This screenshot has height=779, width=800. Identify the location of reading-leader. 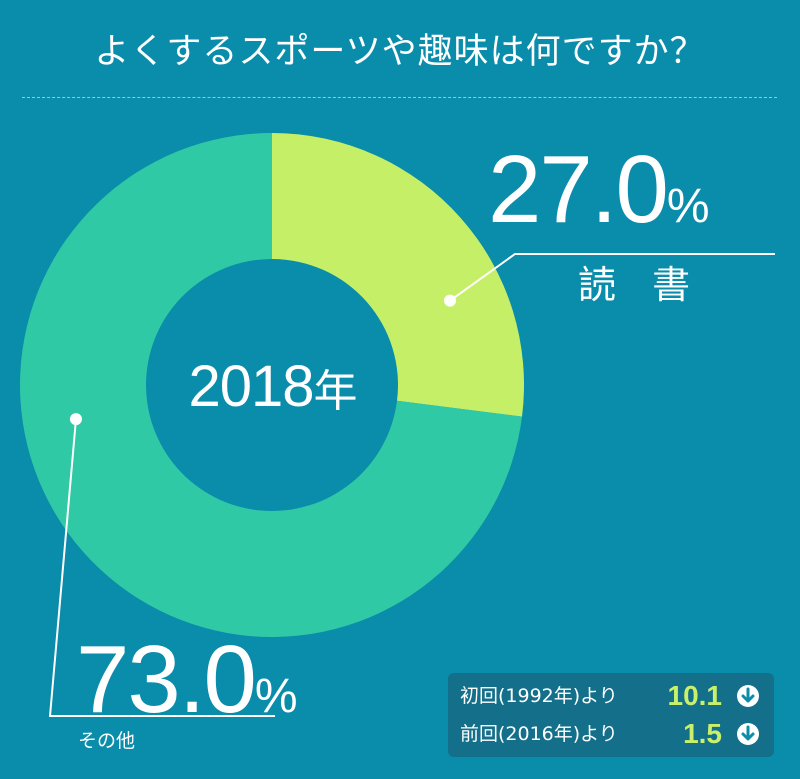
(609, 280).